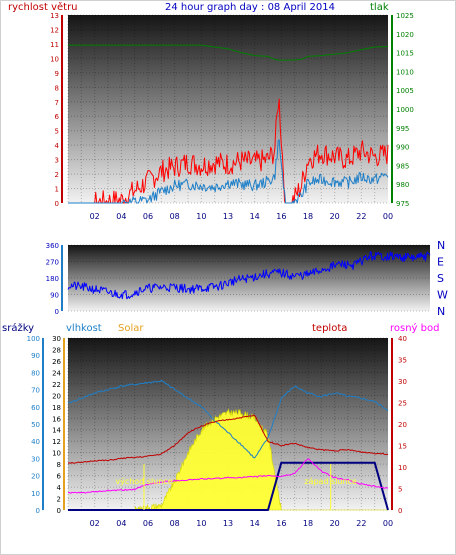 The width and height of the screenshot is (456, 555). I want to click on pressure-axis-tick: 1020, so click(405, 35).